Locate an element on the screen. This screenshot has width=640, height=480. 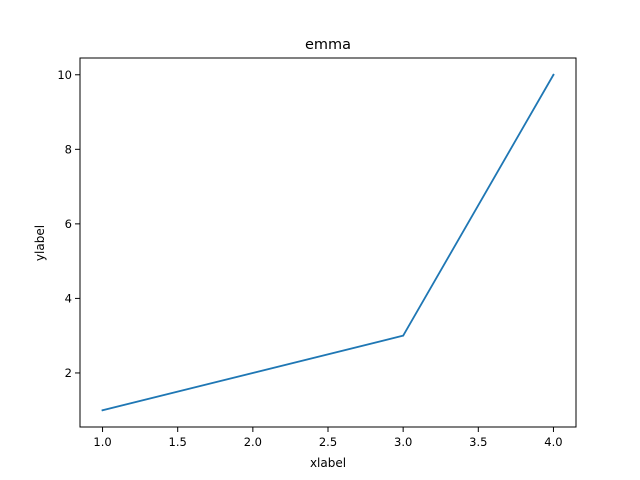
y-tick-label: 10 is located at coordinates (64, 75).